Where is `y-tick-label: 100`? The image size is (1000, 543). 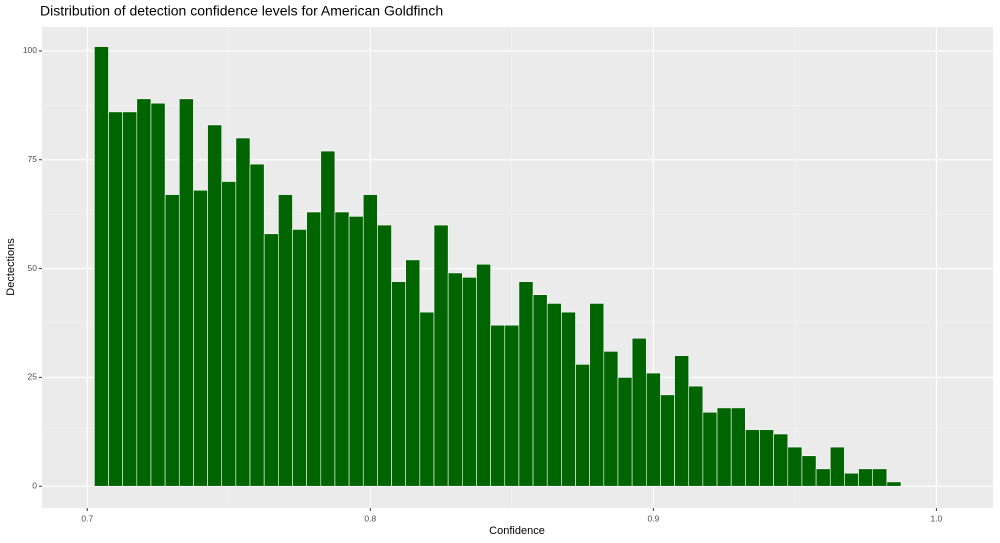
y-tick-label: 100 is located at coordinates (30, 50).